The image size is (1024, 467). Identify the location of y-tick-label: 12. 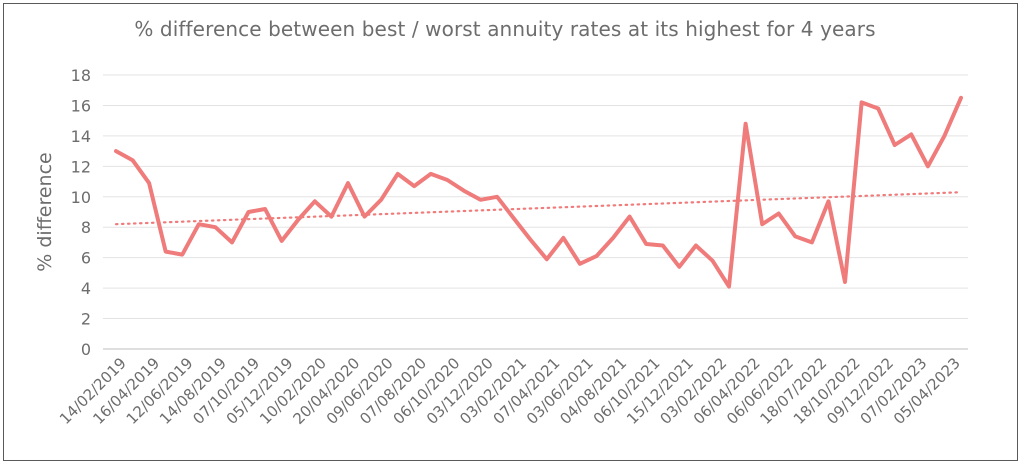
(81, 166).